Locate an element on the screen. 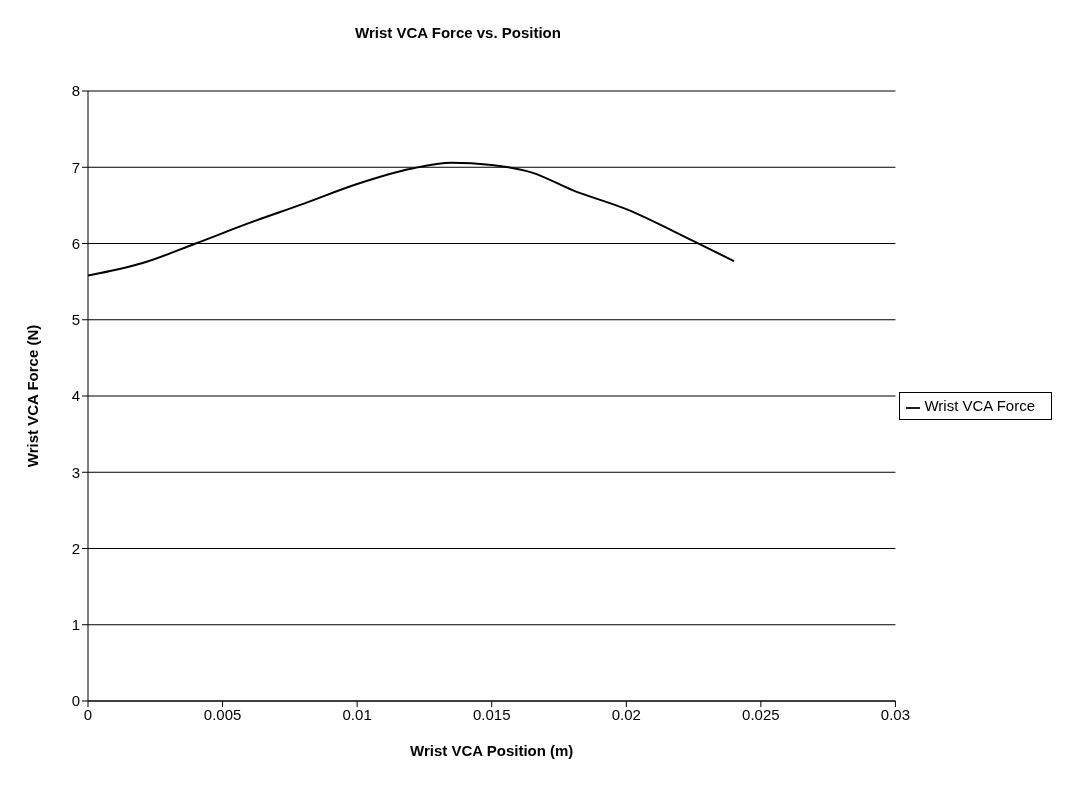 The height and width of the screenshot is (787, 1066). x-tick-label: 0 is located at coordinates (88, 714).